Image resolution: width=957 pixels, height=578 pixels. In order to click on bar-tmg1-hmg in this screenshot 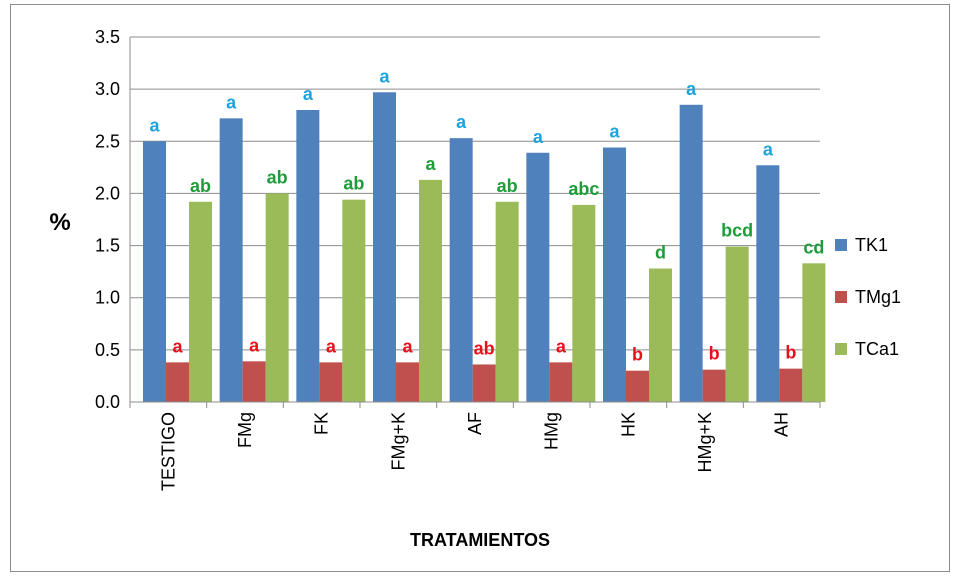, I will do `click(561, 382)`.